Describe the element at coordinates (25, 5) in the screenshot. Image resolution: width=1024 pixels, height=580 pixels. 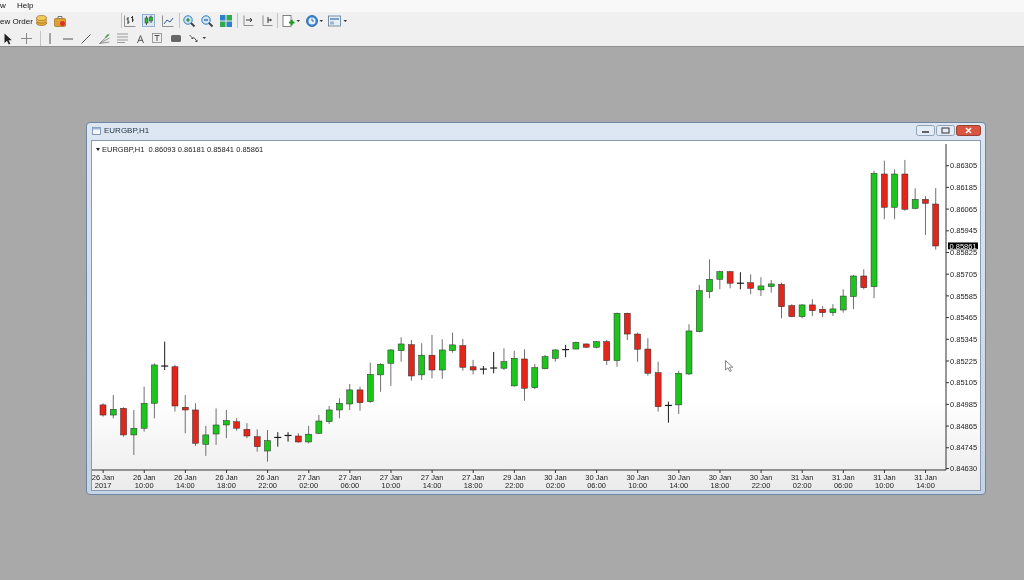
I see `text: Help` at that location.